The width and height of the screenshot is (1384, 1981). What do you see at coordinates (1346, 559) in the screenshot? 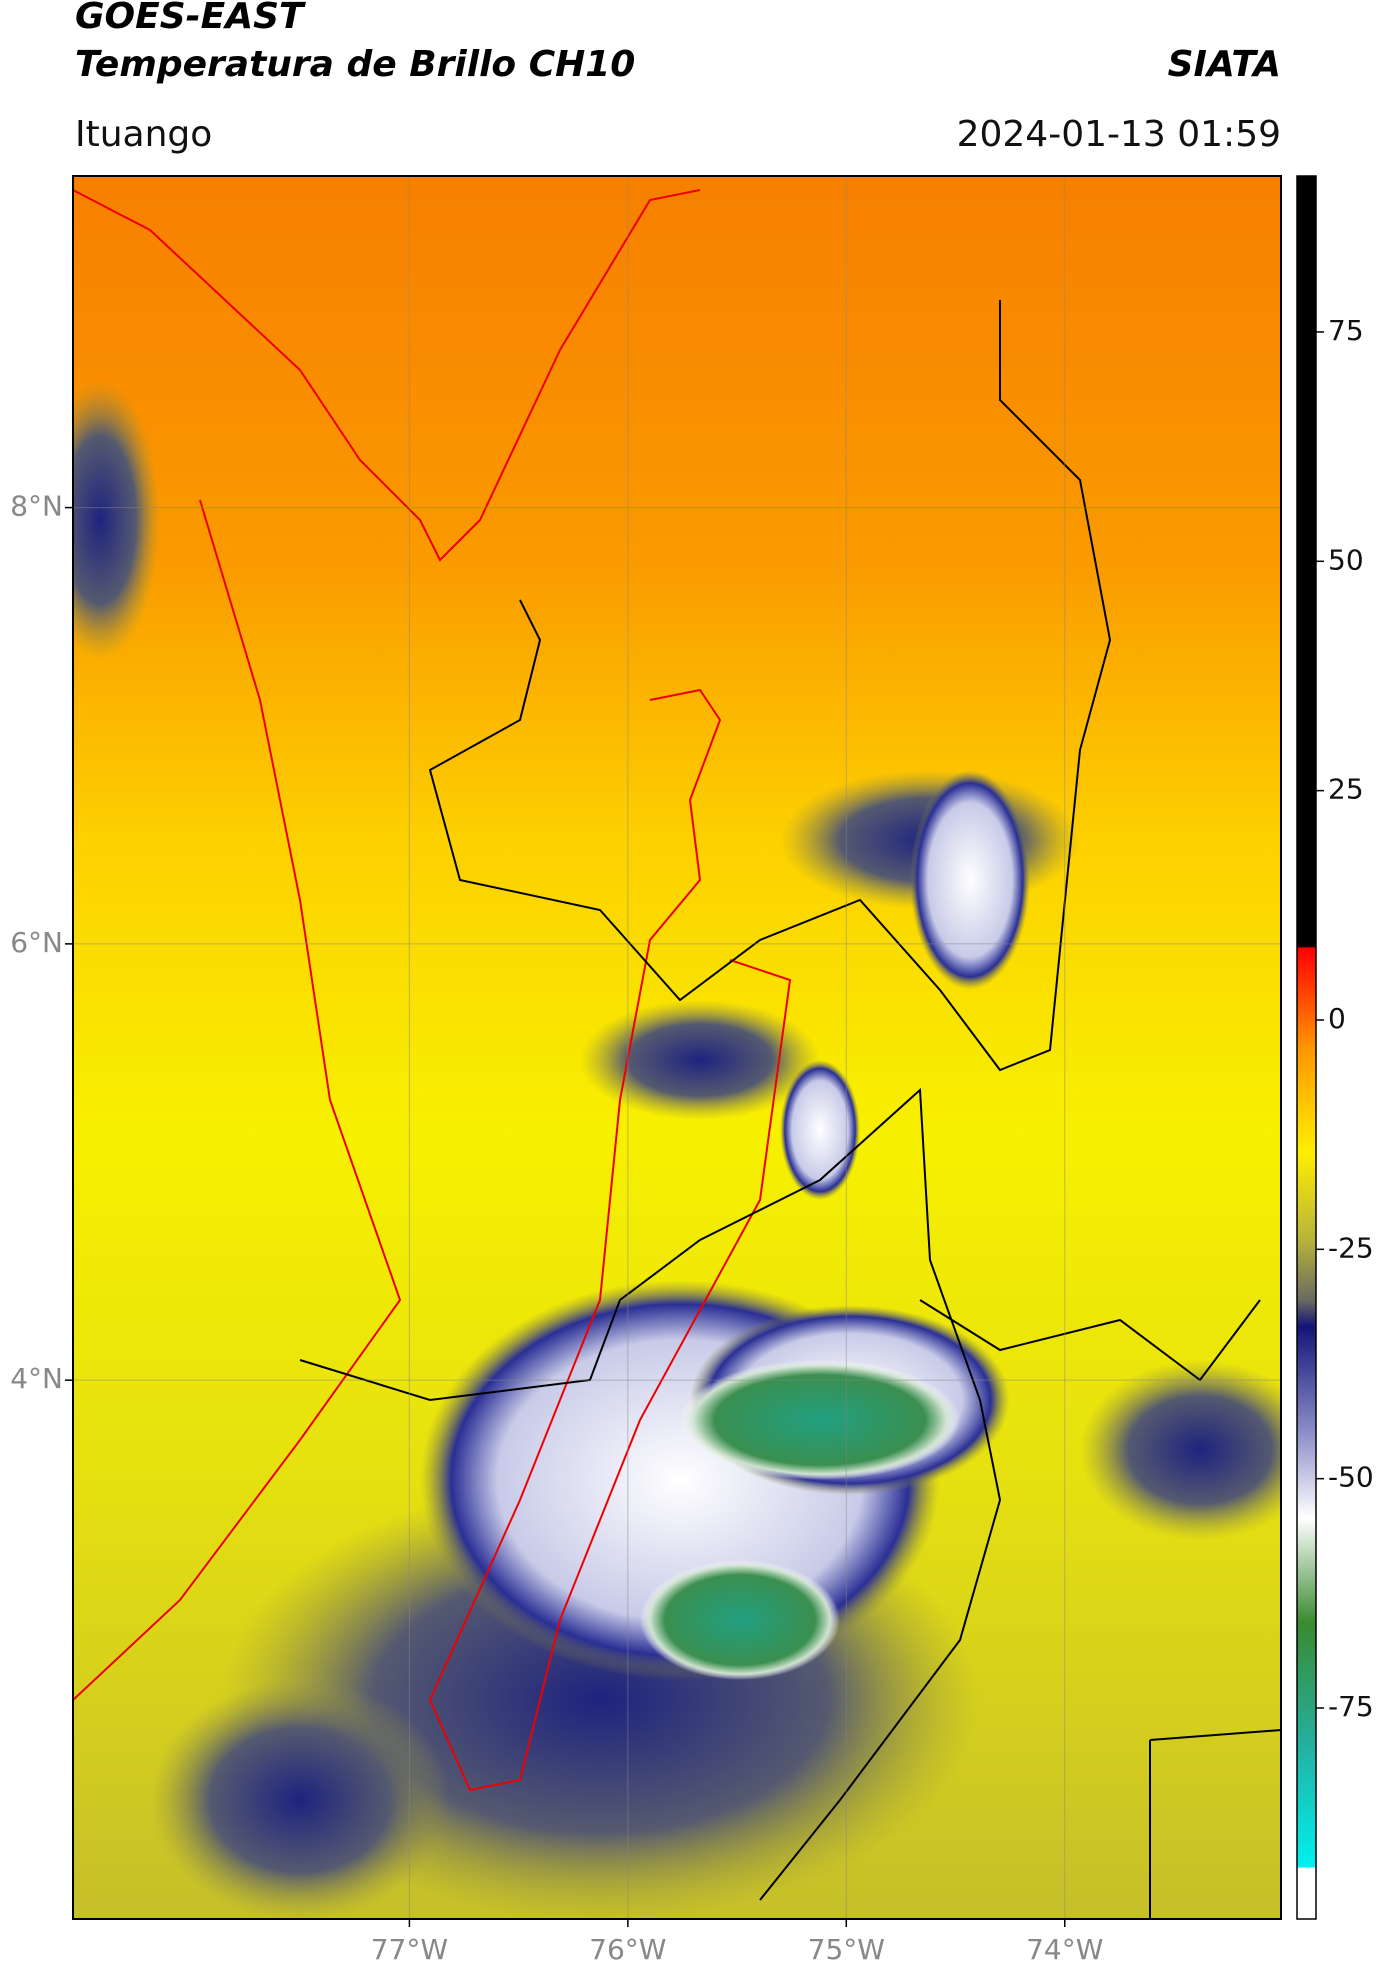
I see `colorbar-tick-label: 50` at bounding box center [1346, 559].